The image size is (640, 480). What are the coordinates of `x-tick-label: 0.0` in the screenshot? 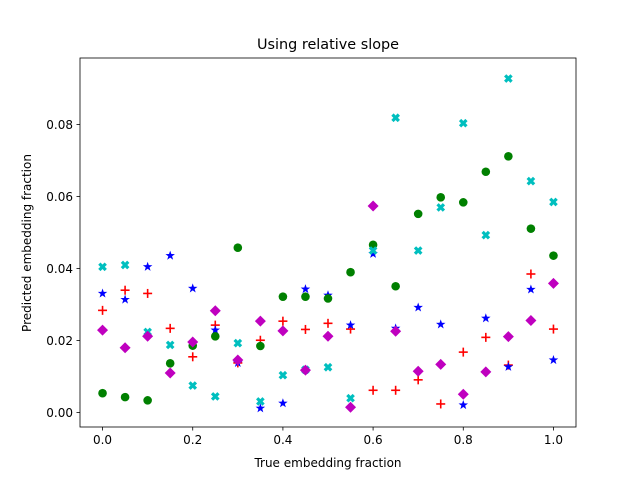 It's located at (102, 440).